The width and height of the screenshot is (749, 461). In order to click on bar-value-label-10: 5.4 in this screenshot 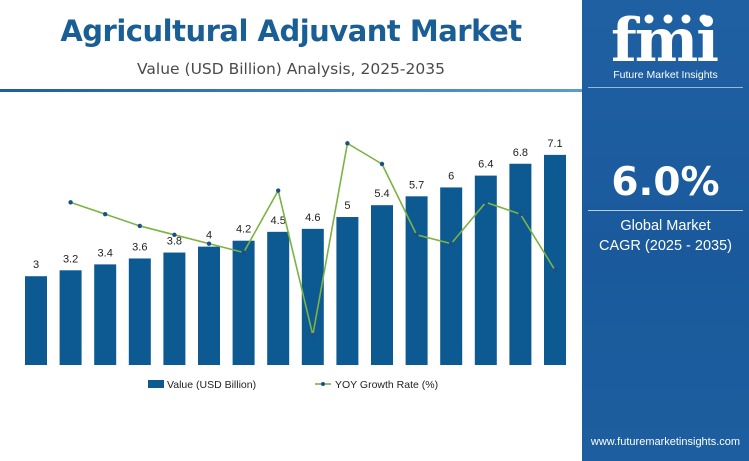, I will do `click(381, 194)`.